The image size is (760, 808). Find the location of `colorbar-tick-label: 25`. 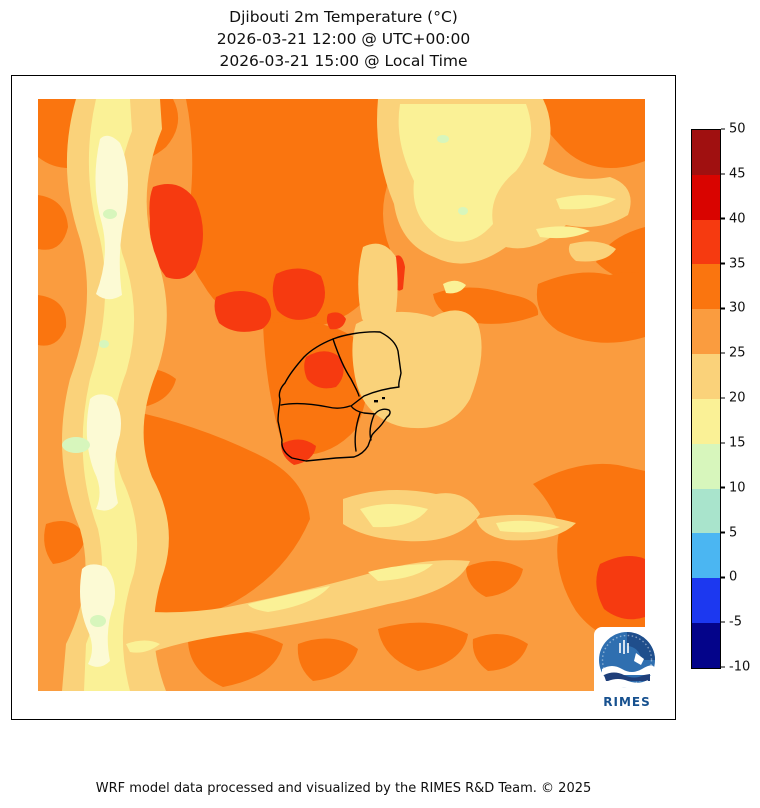

colorbar-tick-label: 25 is located at coordinates (737, 353).